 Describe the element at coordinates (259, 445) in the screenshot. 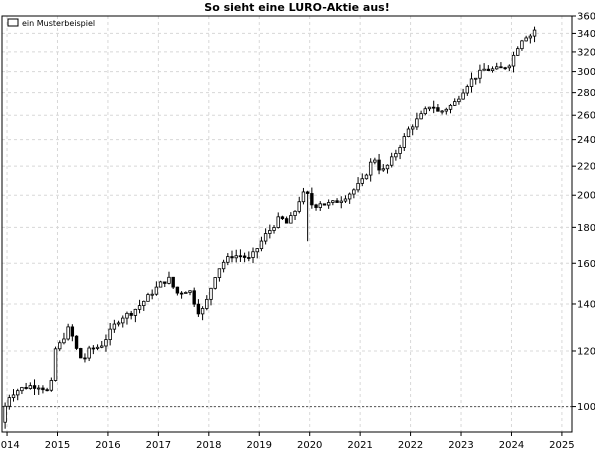

I see `x-tick-label: 2019` at that location.